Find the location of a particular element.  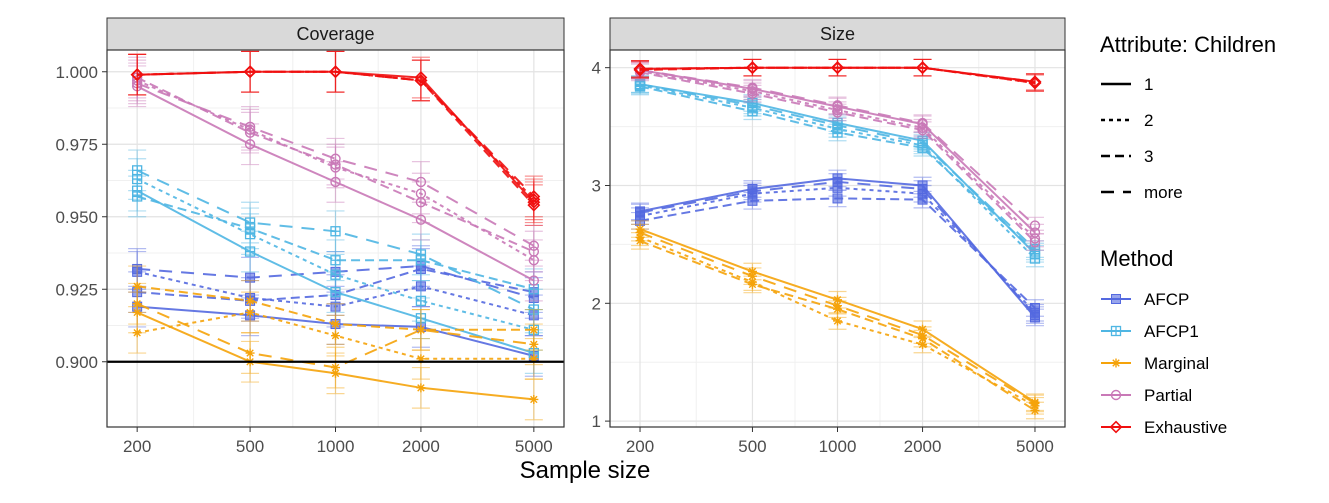

x-tick-label: 500 is located at coordinates (250, 446).